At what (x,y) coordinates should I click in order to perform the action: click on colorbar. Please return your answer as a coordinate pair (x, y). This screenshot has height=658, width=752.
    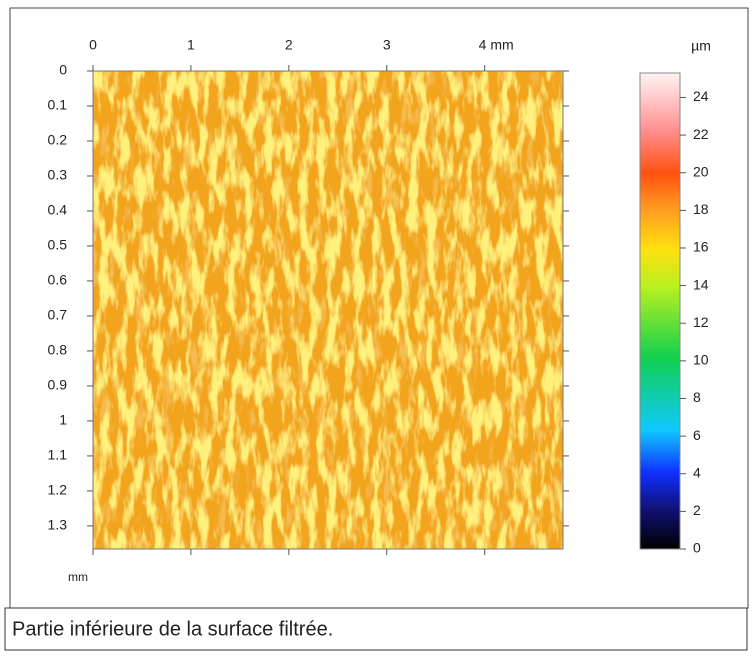
    Looking at the image, I should click on (660, 311).